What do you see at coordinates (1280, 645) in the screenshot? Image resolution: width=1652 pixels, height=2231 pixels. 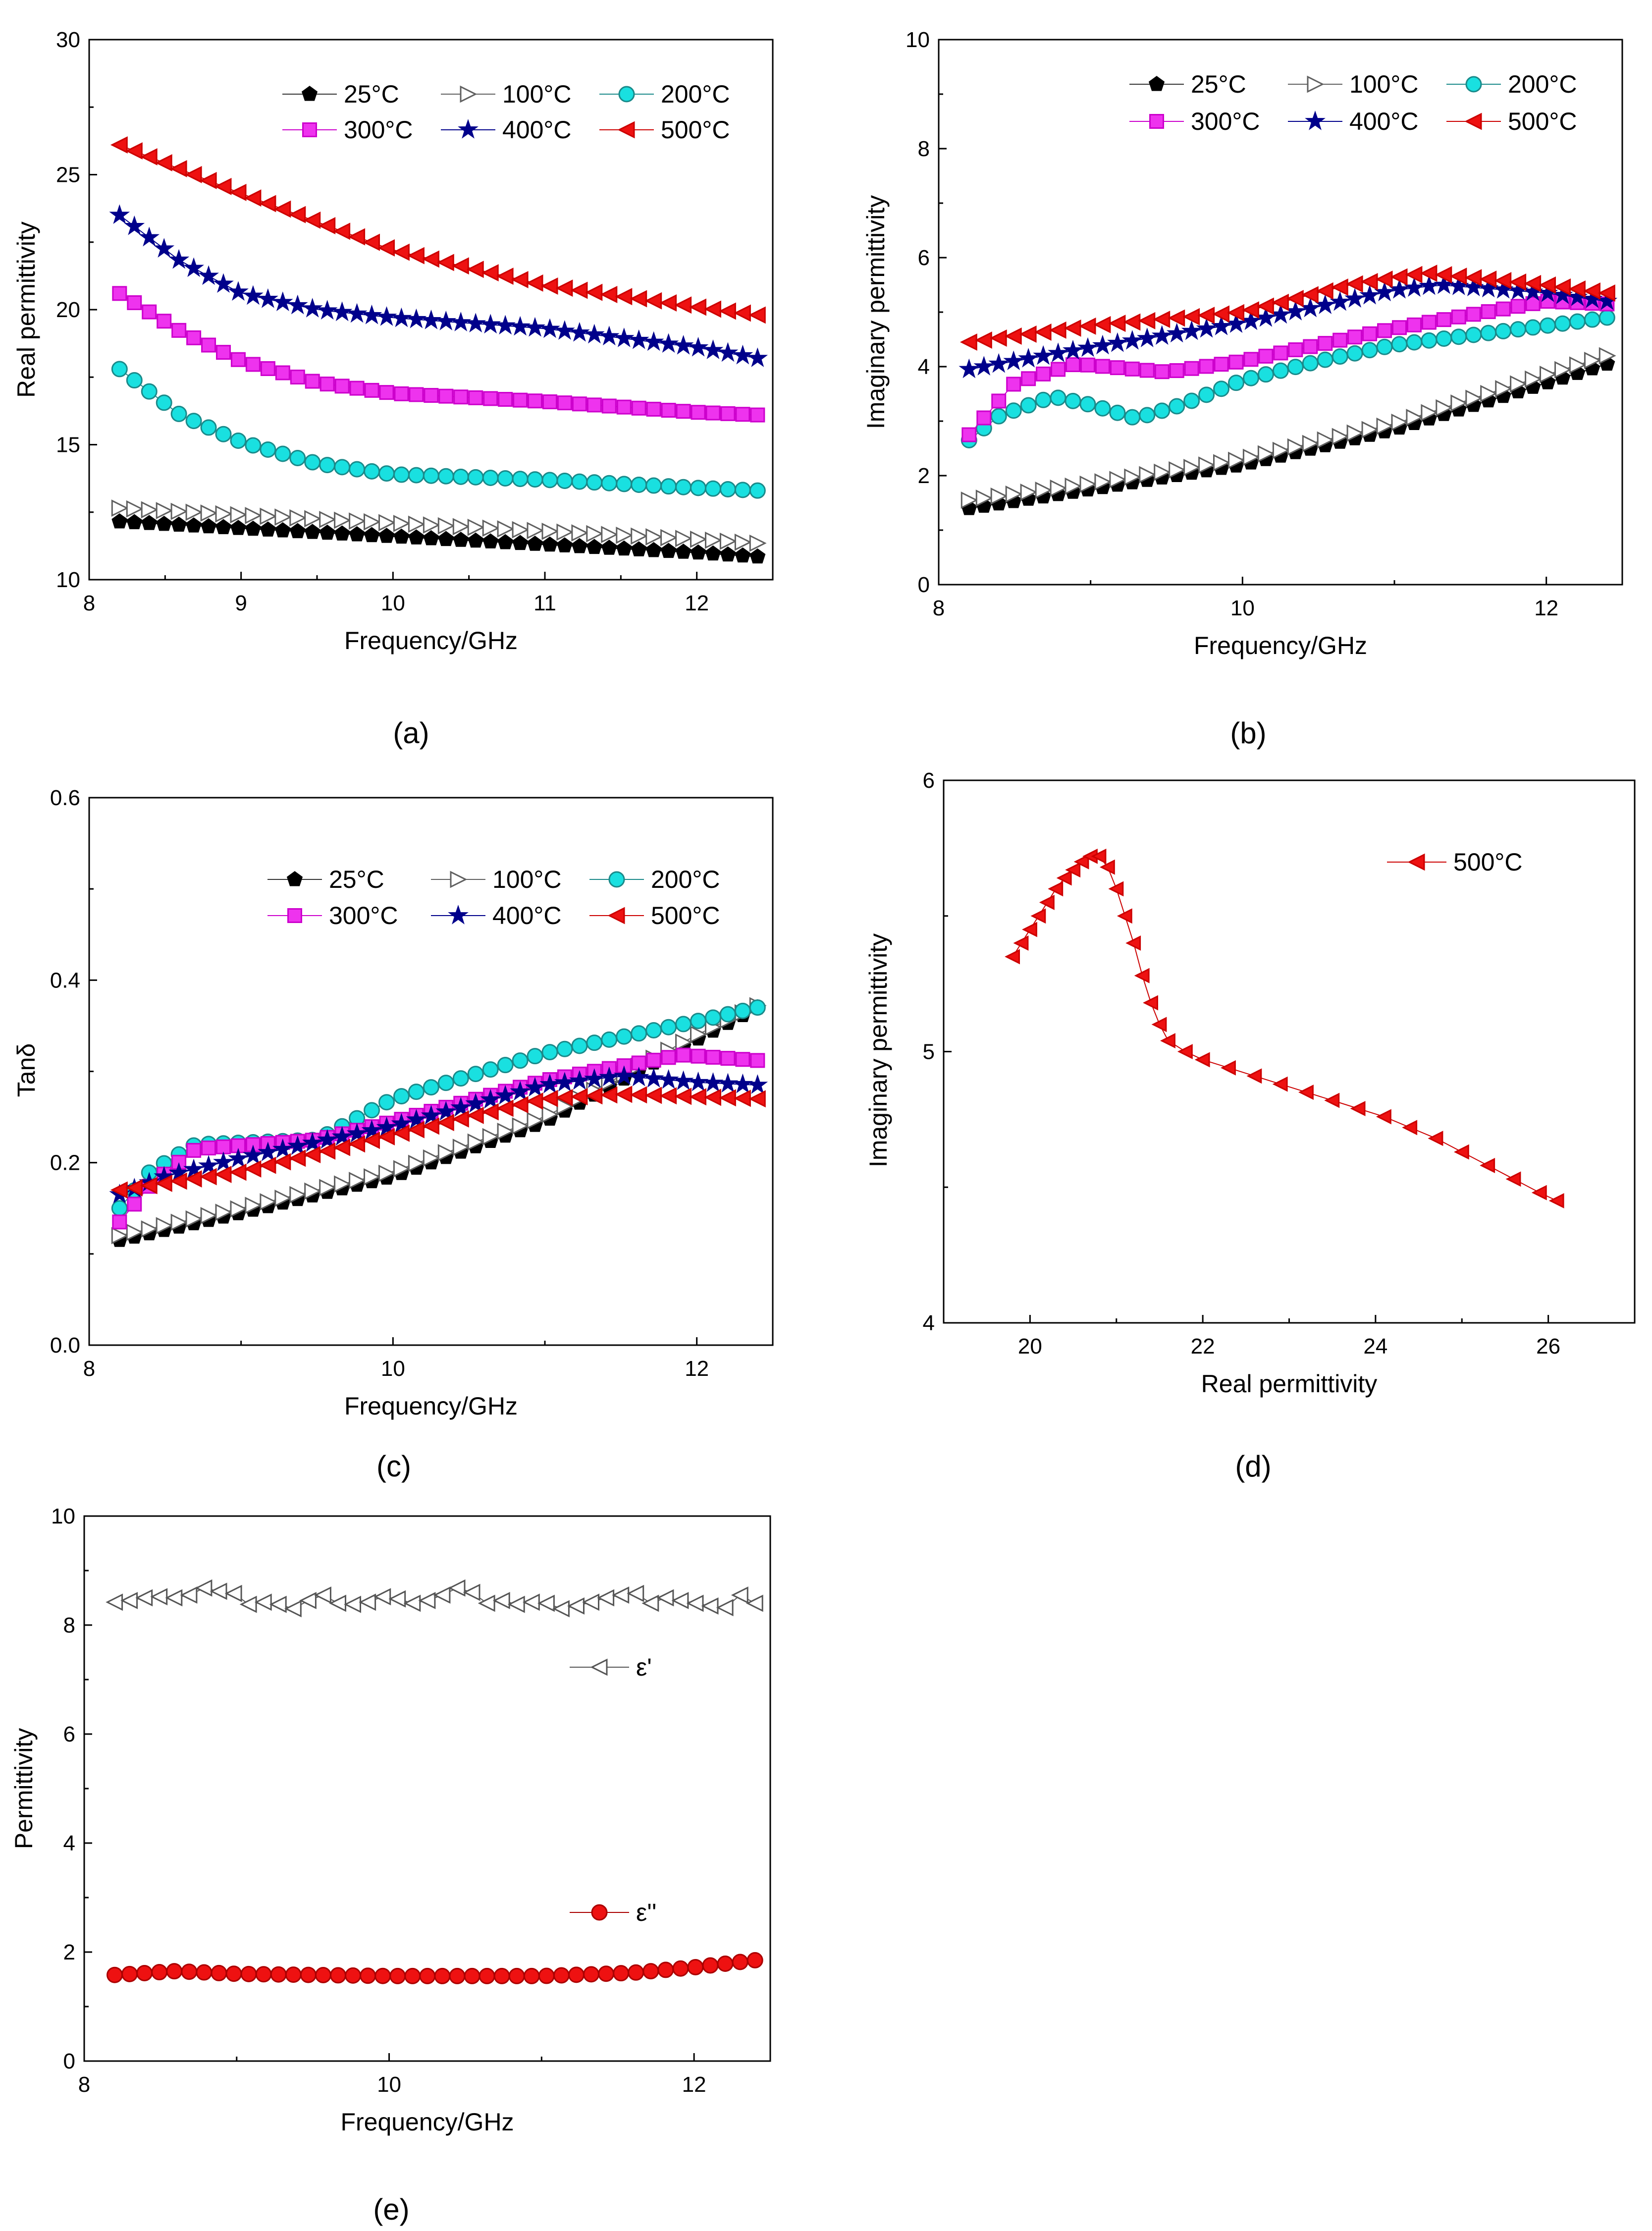 I see `x-axis-label: Frequency/GHz` at bounding box center [1280, 645].